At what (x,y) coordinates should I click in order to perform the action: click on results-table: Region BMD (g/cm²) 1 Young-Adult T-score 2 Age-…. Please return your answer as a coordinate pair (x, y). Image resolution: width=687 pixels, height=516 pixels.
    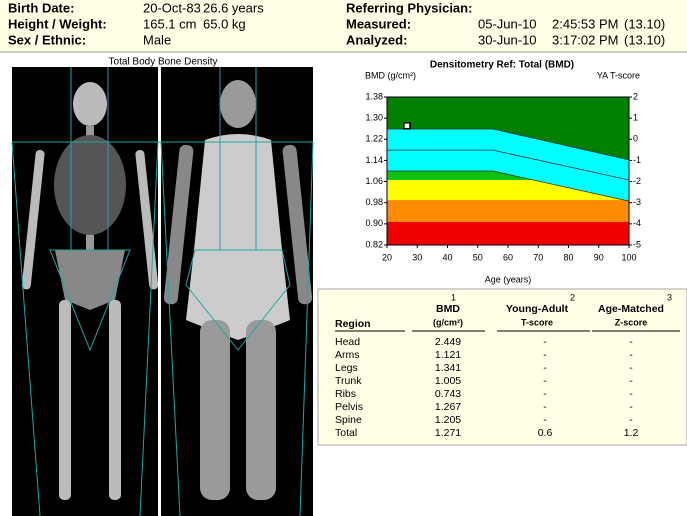
    Looking at the image, I should click on (507, 365).